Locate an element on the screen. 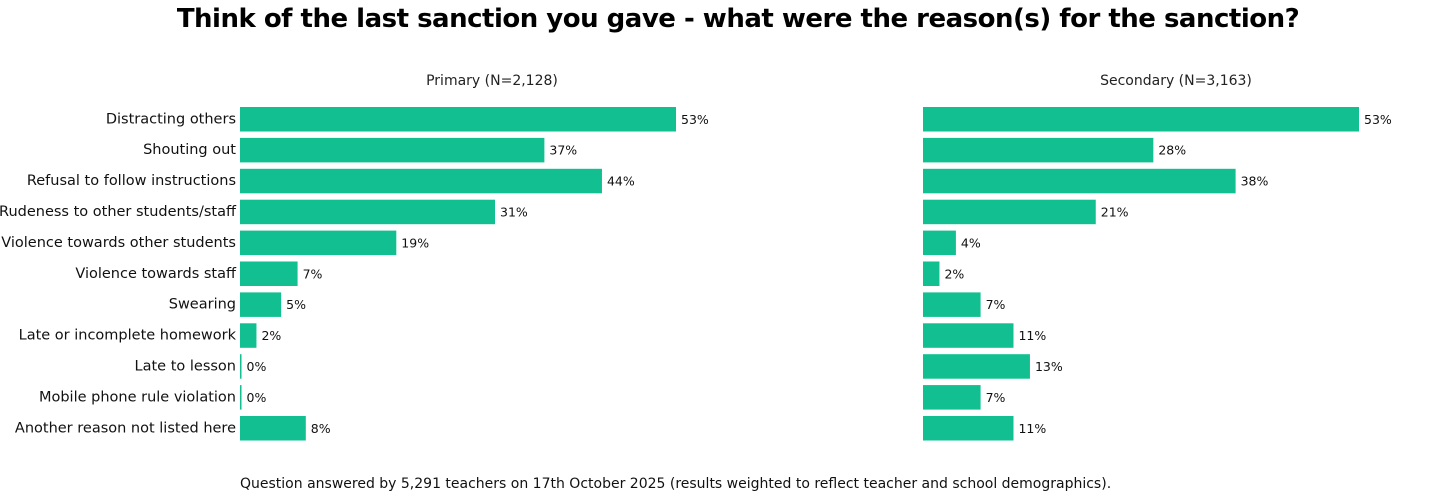 The image size is (1440, 504). data-label: 28% is located at coordinates (1172, 150).